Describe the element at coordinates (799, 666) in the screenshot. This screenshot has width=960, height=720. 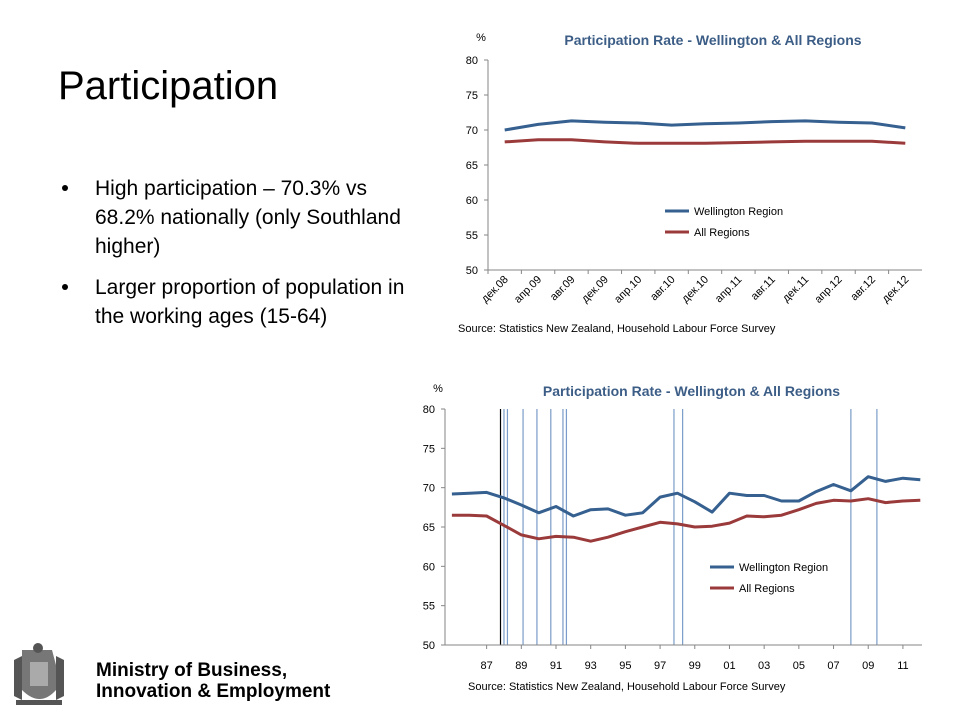
I see `x-tick-label: 05` at that location.